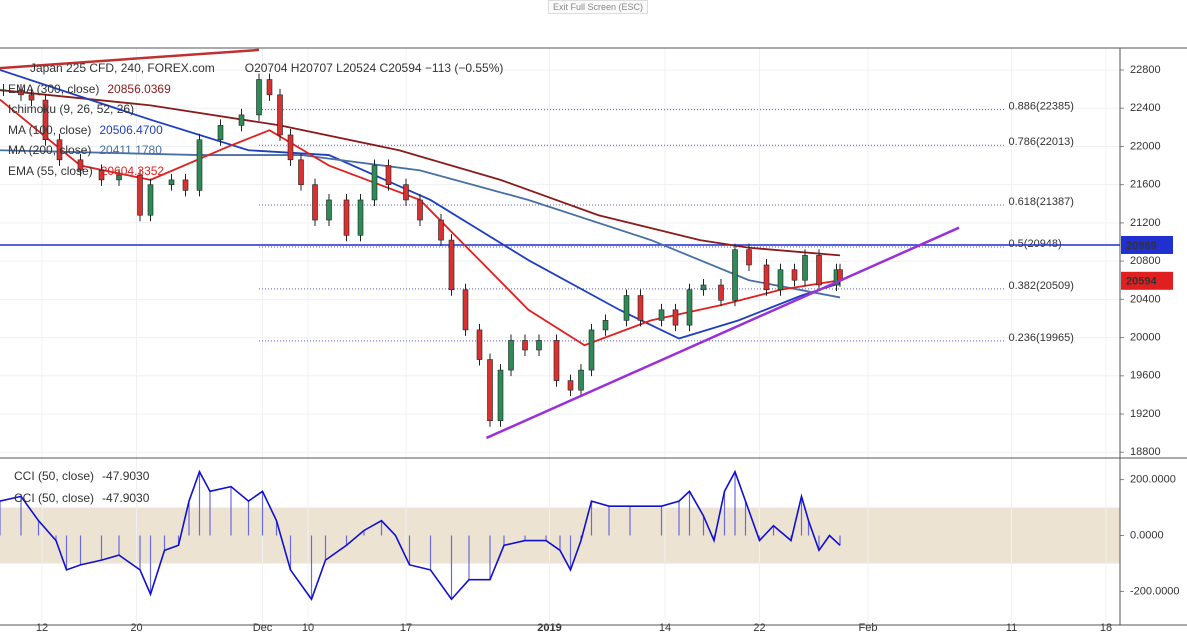 The height and width of the screenshot is (641, 1187). What do you see at coordinates (50, 150) in the screenshot?
I see `legend-label: MA (200, close)` at bounding box center [50, 150].